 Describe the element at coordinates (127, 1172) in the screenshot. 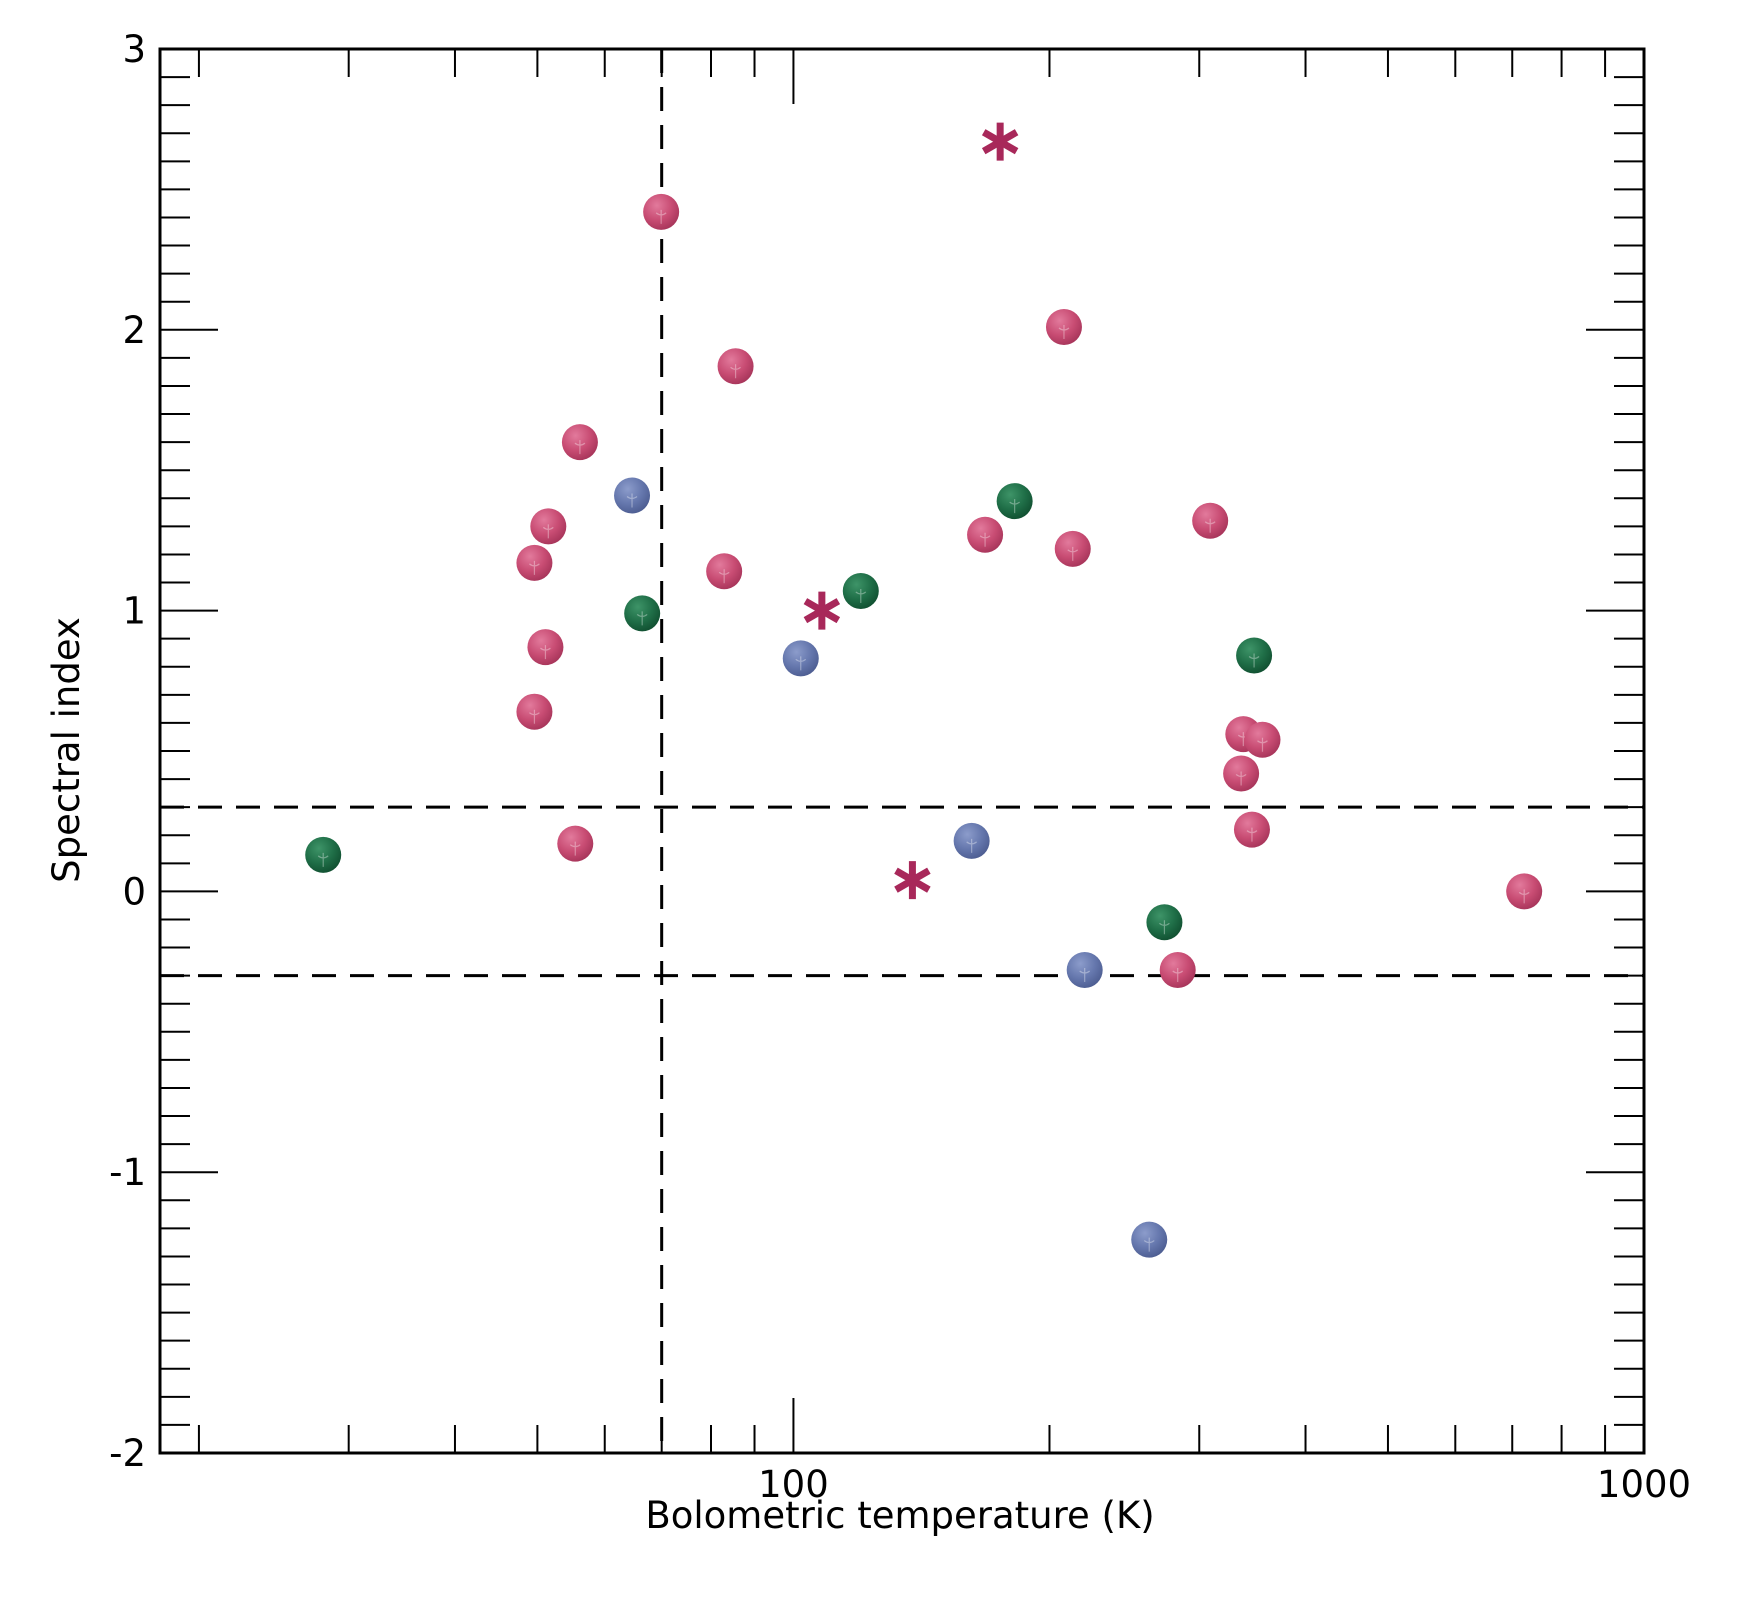

I see `y-tick-label: -1` at that location.